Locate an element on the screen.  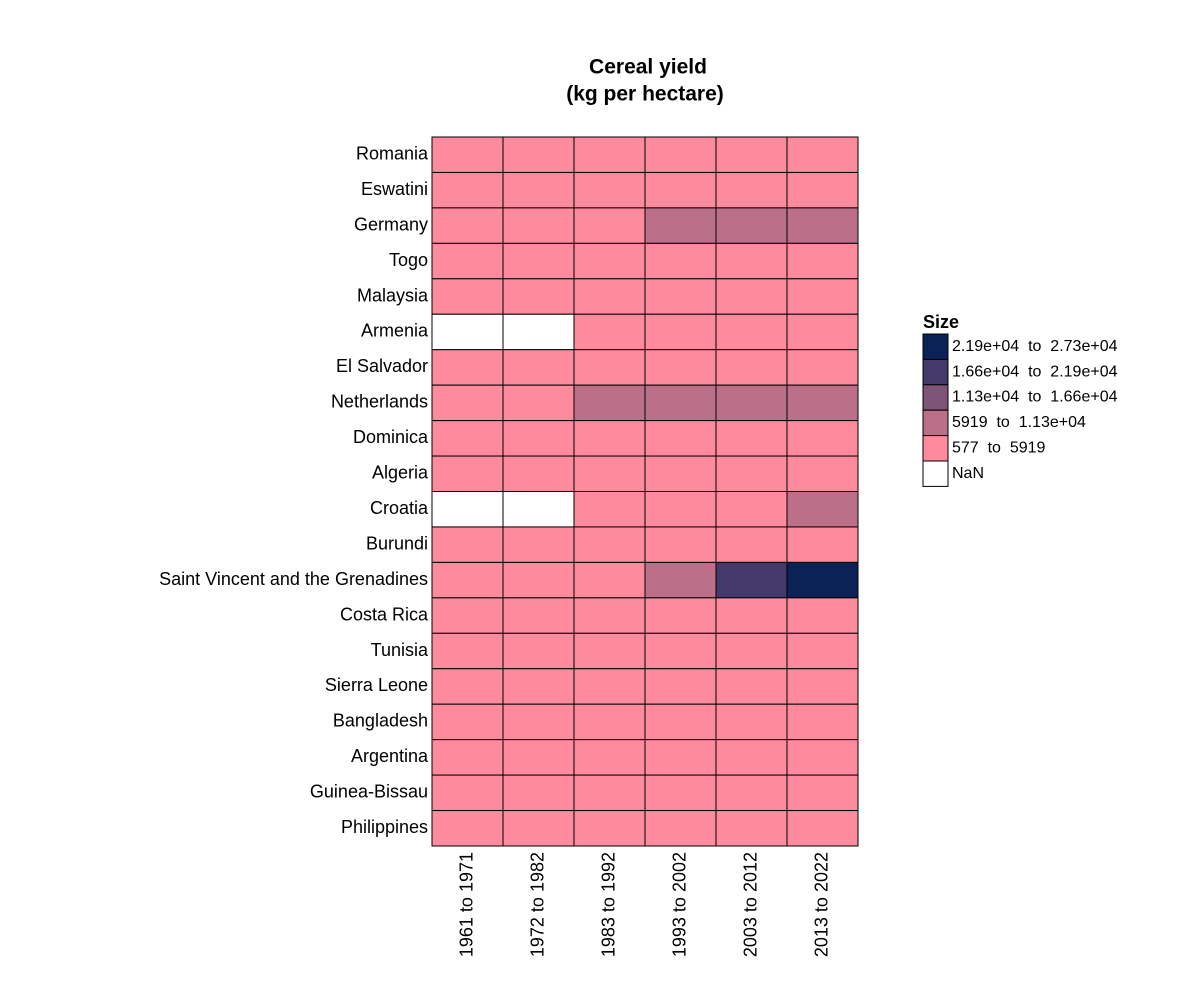
row-label: Saint Vincent and the Grenadines is located at coordinates (293, 579).